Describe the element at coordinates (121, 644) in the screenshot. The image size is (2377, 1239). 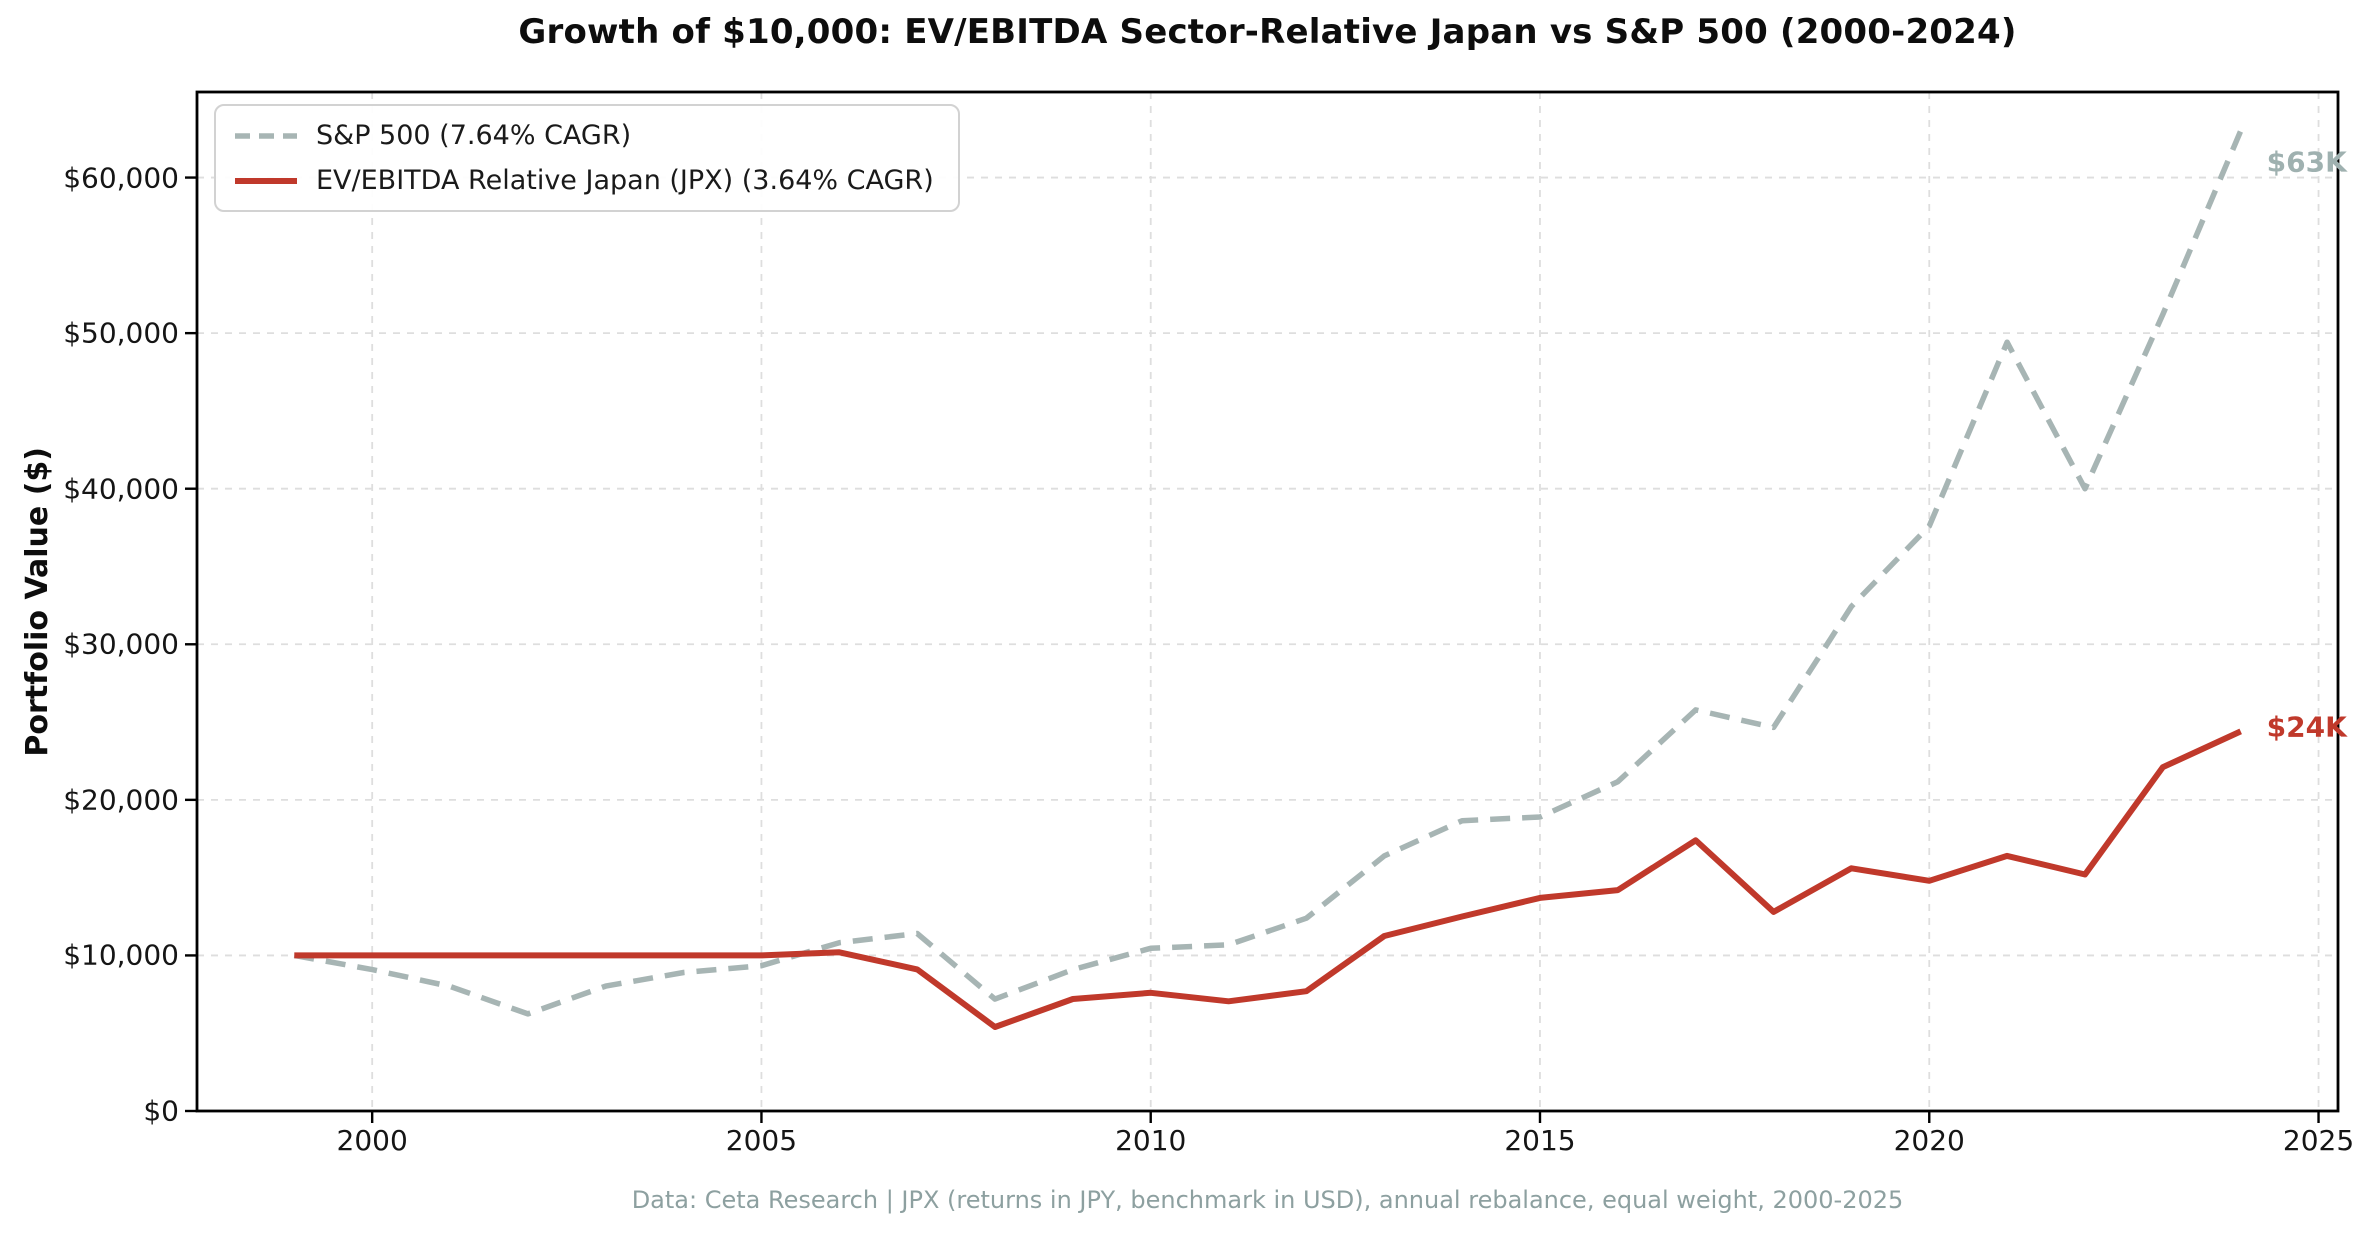
I see `y-tick-label-30000: $30,000` at that location.